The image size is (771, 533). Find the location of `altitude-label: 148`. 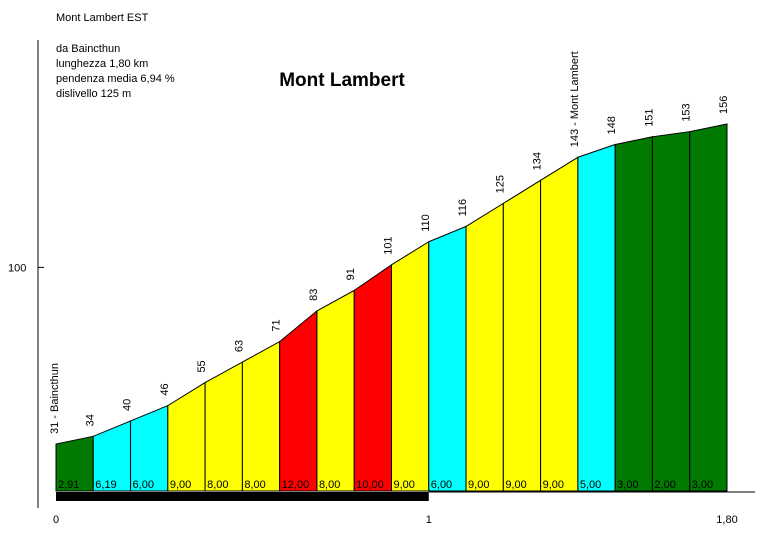

altitude-label: 148 is located at coordinates (612, 125).